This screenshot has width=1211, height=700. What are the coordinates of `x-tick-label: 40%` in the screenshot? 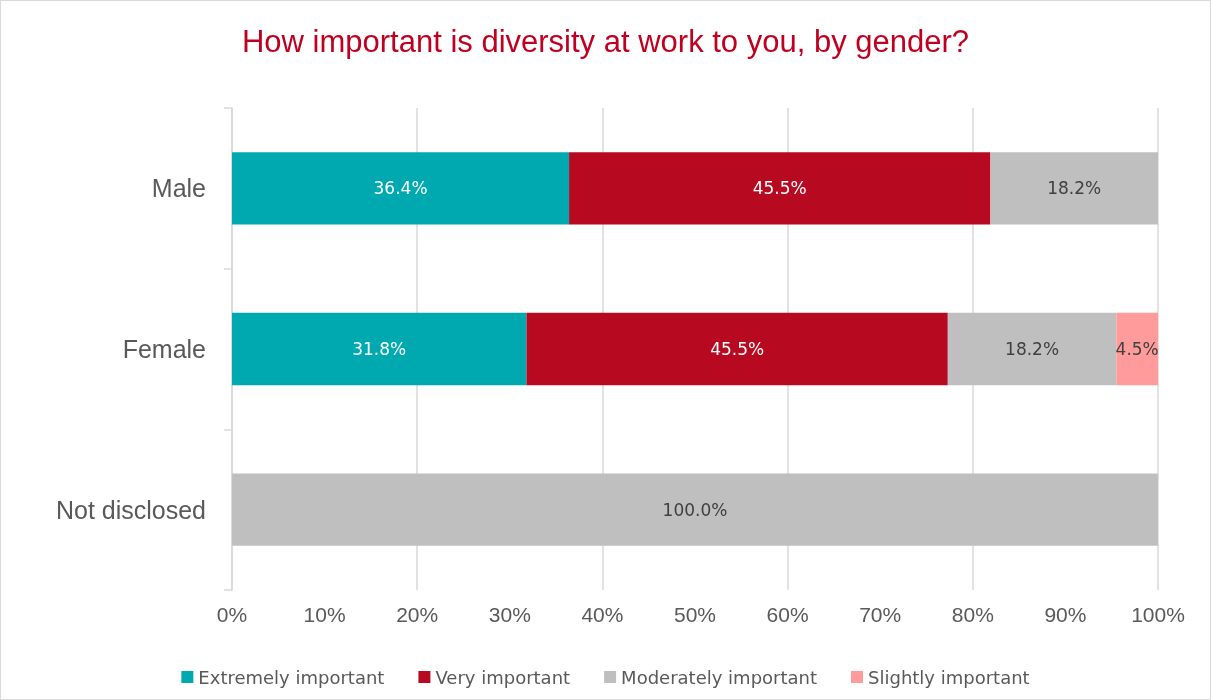 It's located at (602, 614).